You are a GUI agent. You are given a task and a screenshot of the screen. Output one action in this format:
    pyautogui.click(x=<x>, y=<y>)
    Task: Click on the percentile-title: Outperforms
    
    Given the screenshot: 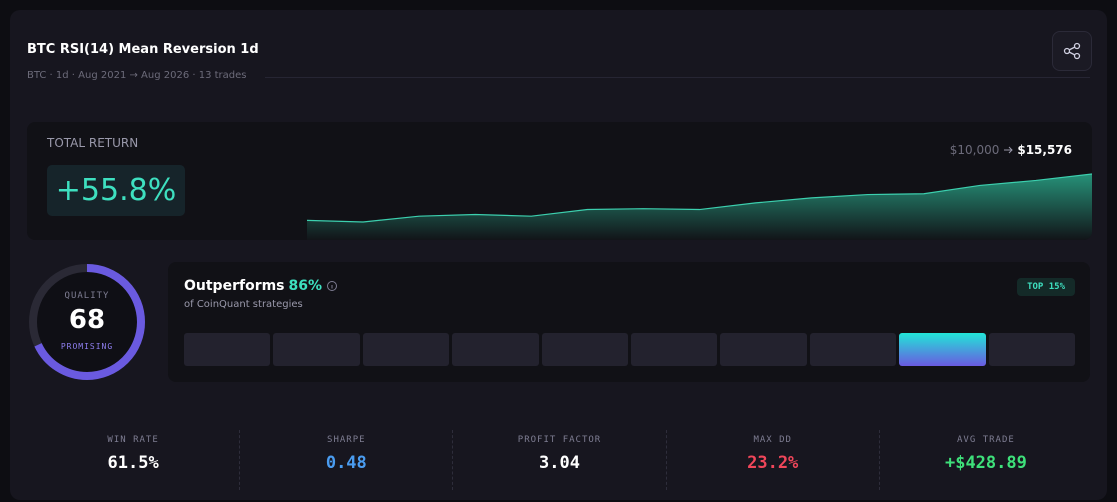 What is the action you would take?
    pyautogui.click(x=234, y=286)
    